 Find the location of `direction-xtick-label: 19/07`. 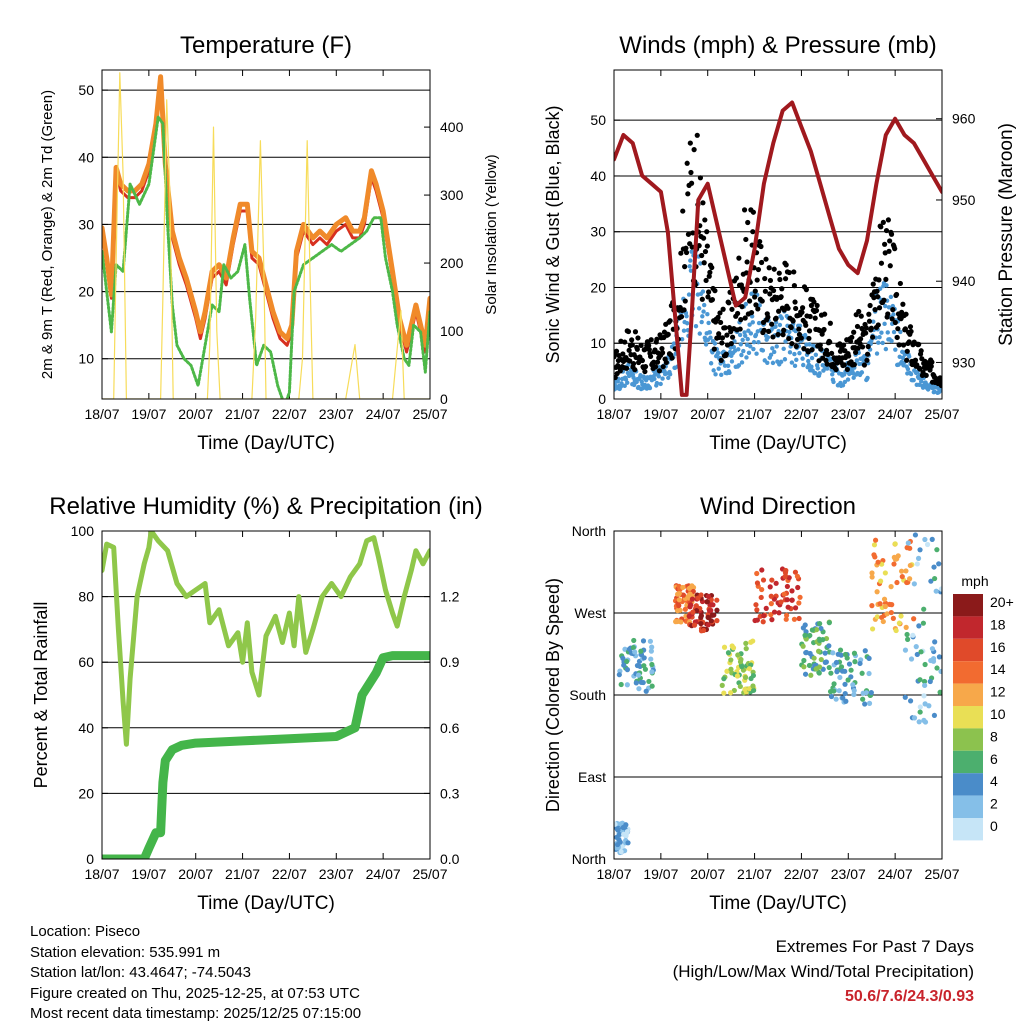

direction-xtick-label: 19/07 is located at coordinates (660, 874).